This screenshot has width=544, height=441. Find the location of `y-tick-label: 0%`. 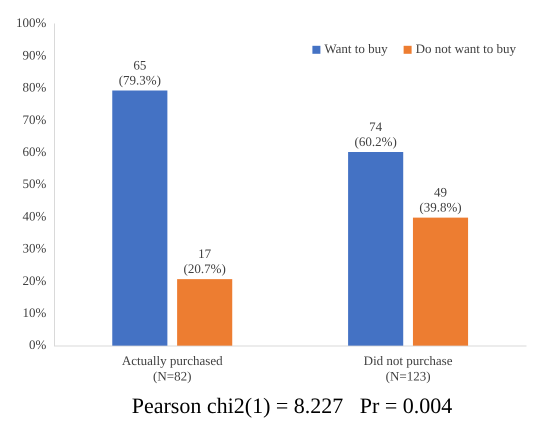

y-tick-label: 0% is located at coordinates (37, 344).